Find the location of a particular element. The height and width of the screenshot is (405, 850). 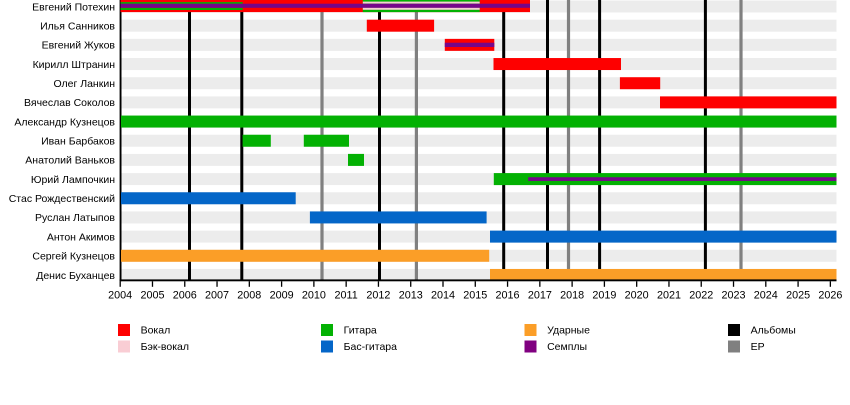

svg-text: 2009 is located at coordinates (282, 295).